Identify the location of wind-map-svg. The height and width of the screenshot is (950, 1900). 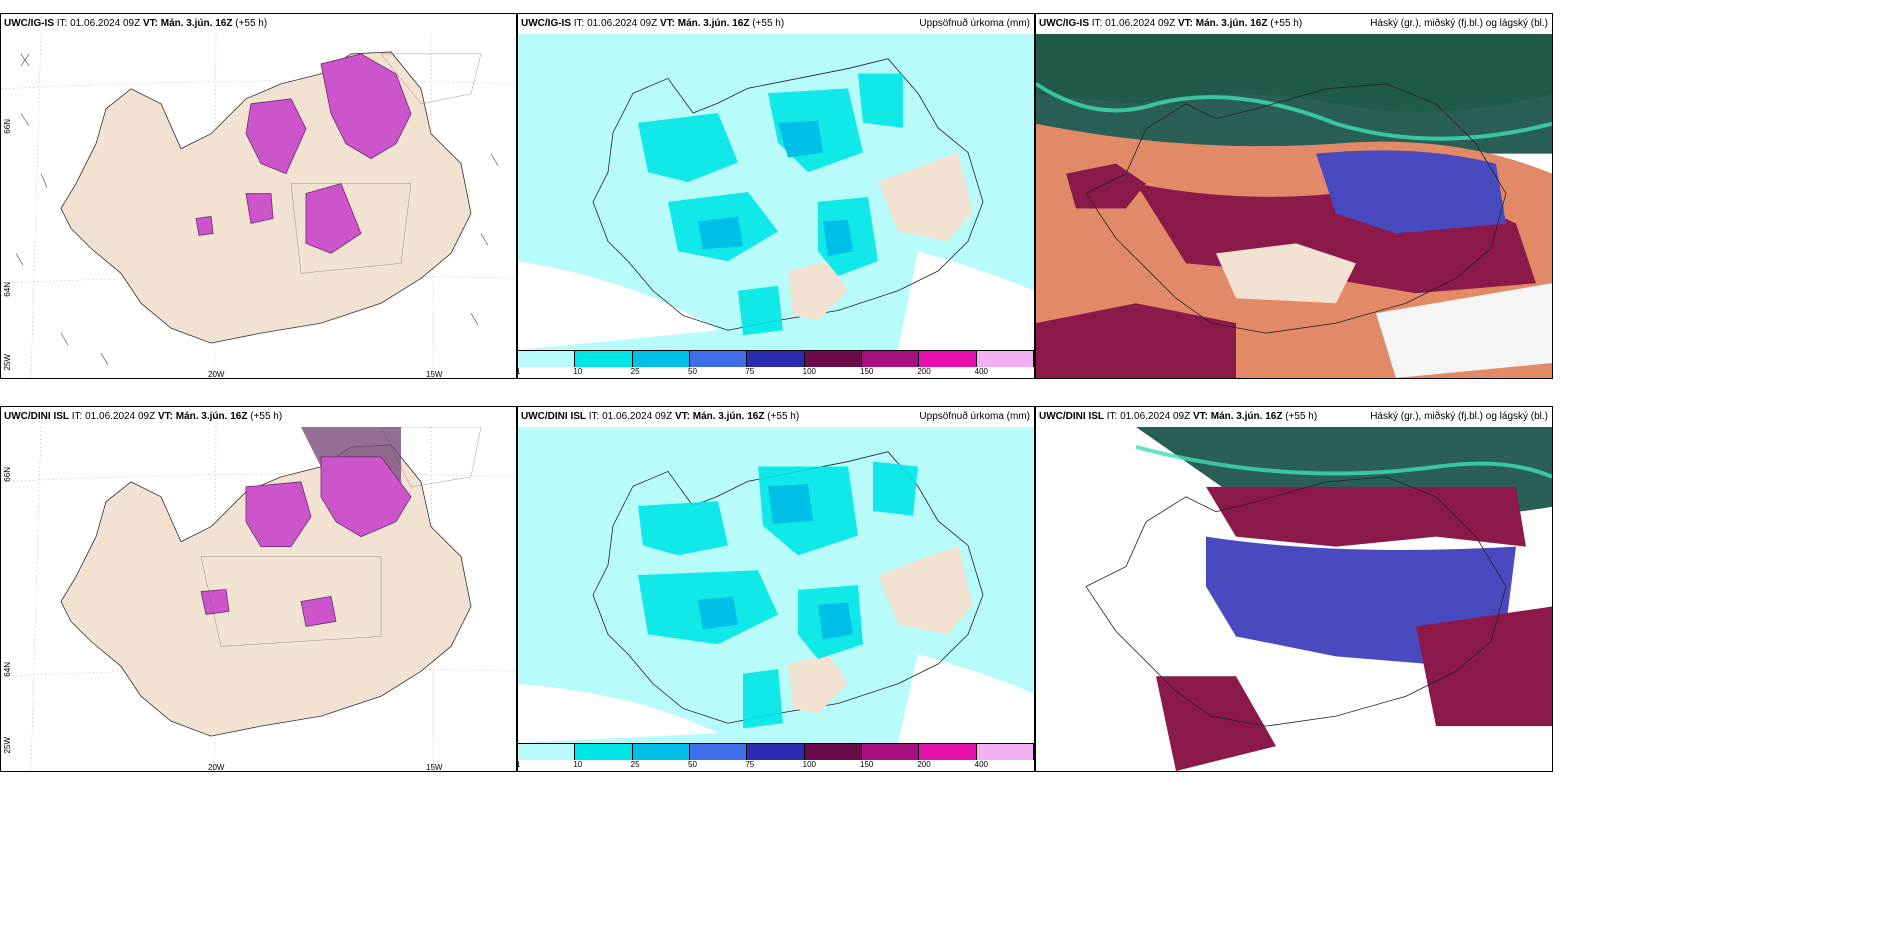
(258, 206).